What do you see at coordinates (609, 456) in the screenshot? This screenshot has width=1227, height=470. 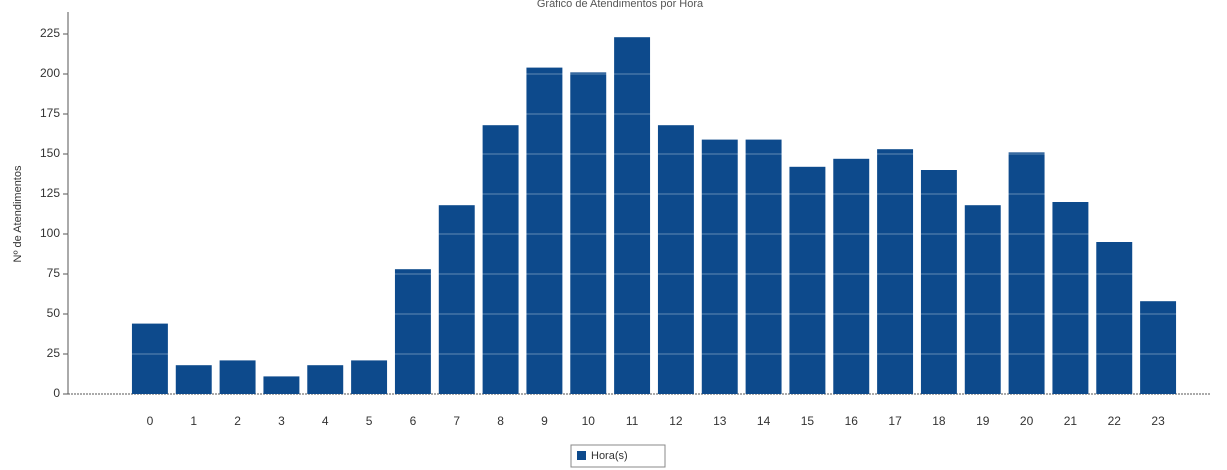 I see `legend-label: Hora(s)` at bounding box center [609, 456].